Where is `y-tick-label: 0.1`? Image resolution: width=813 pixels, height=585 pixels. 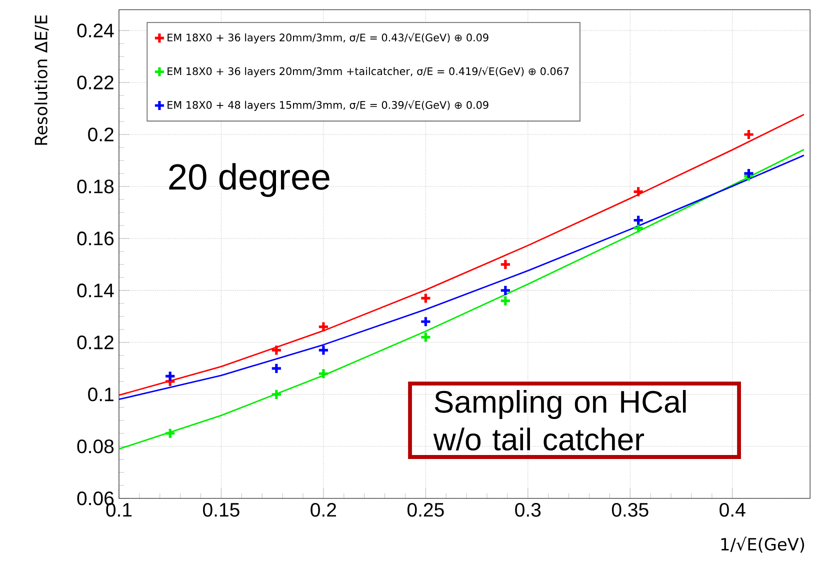 y-tick-label: 0.1 is located at coordinates (101, 395).